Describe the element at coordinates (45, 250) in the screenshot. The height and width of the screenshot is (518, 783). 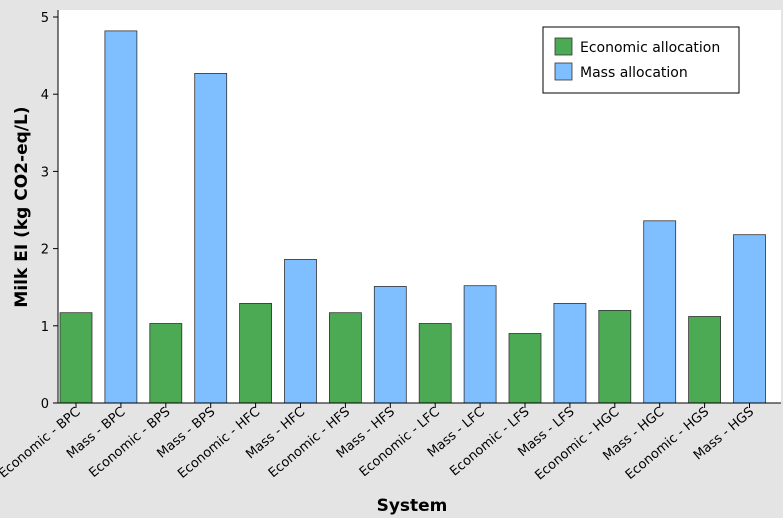
I see `y-tick-label: 2` at that location.